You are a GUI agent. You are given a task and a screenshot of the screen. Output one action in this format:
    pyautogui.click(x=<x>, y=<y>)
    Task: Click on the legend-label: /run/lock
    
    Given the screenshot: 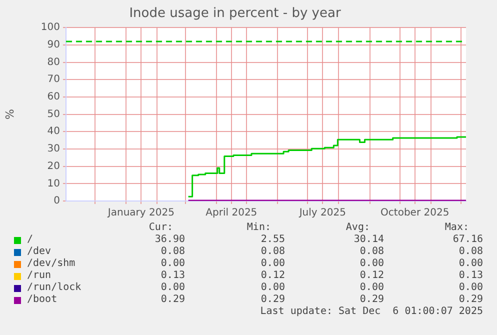 What is the action you would take?
    pyautogui.click(x=54, y=287)
    